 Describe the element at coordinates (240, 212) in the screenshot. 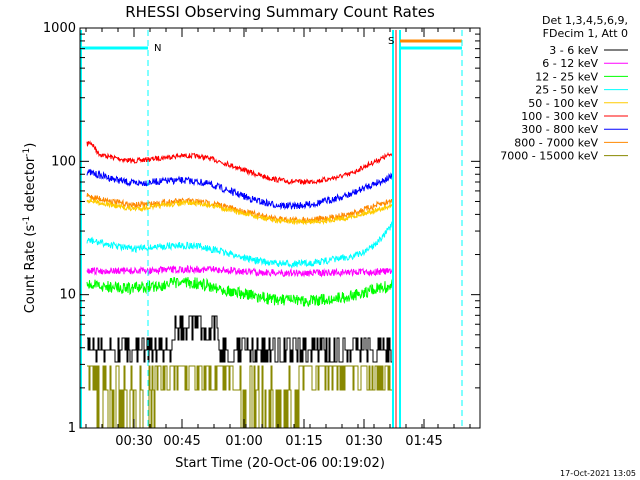

I see `series-line-50-100kev` at that location.